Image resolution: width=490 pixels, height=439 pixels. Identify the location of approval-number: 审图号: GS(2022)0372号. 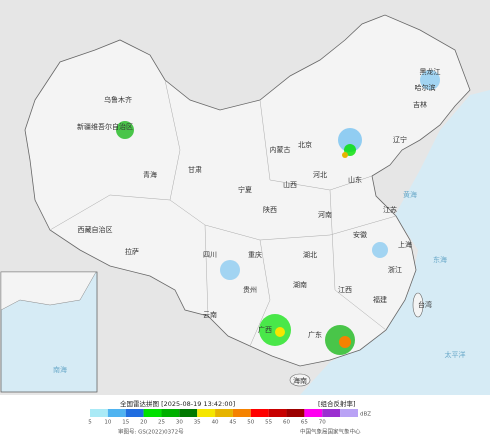
(151, 432).